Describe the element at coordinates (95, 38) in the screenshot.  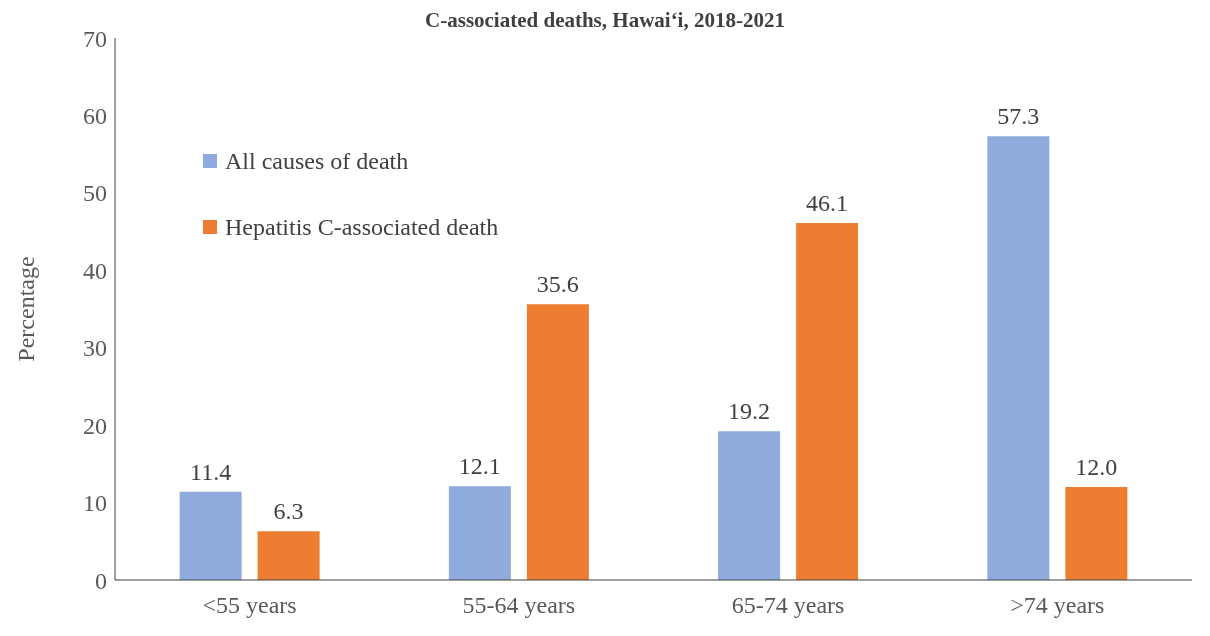
I see `y-tick-label: 70` at that location.